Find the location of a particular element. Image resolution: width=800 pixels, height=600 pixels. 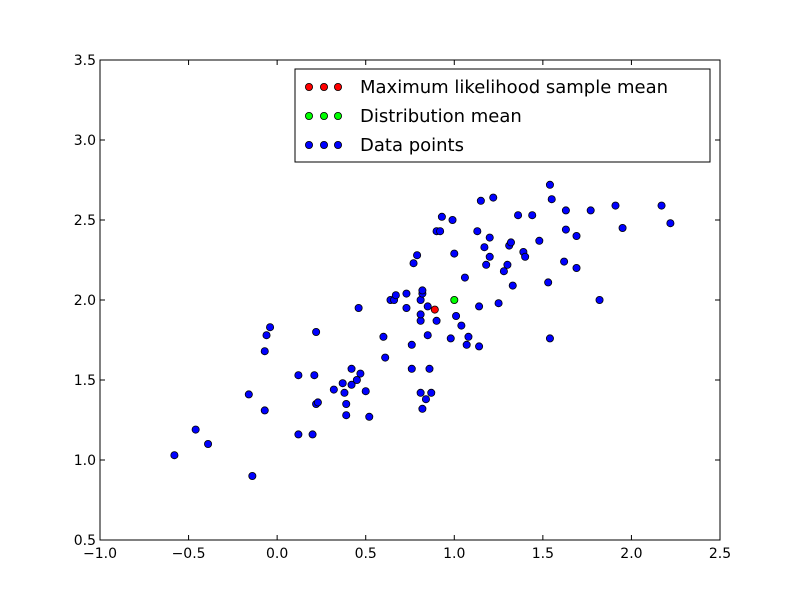

y-tick-label: 2.0 is located at coordinates (85, 301).